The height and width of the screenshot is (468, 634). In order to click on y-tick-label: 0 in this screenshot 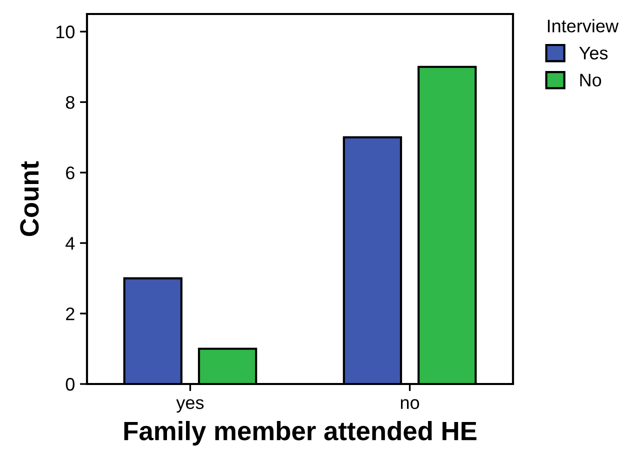, I will do `click(70, 384)`.